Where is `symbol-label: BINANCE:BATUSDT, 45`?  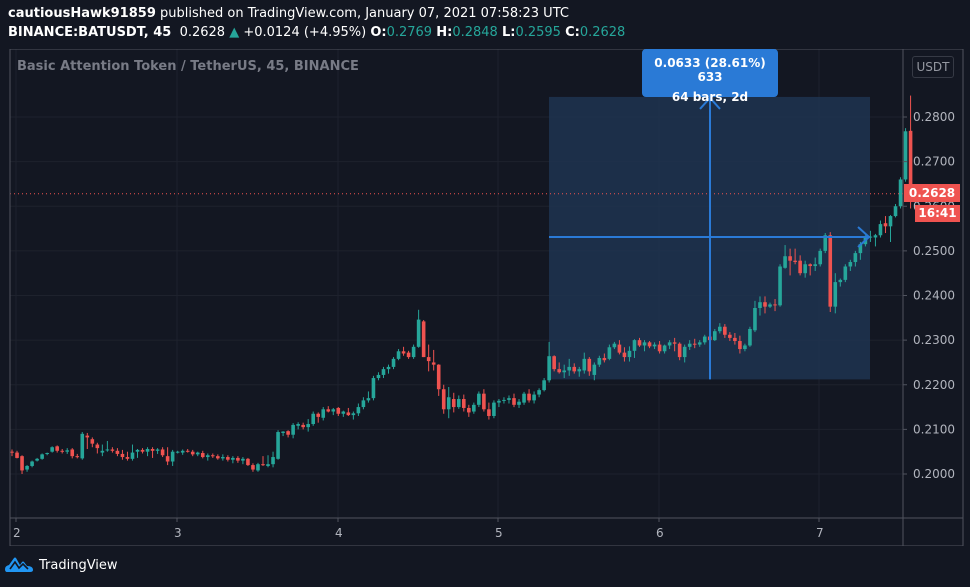
symbol-label: BINANCE:BATUSDT, 45 is located at coordinates (90, 32).